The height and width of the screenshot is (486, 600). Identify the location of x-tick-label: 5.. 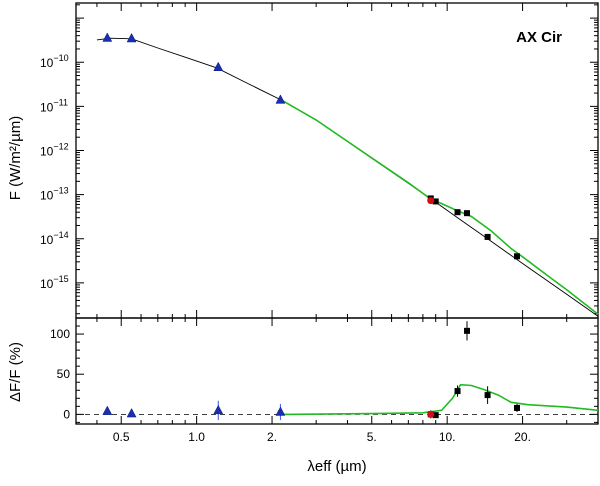
(372, 437).